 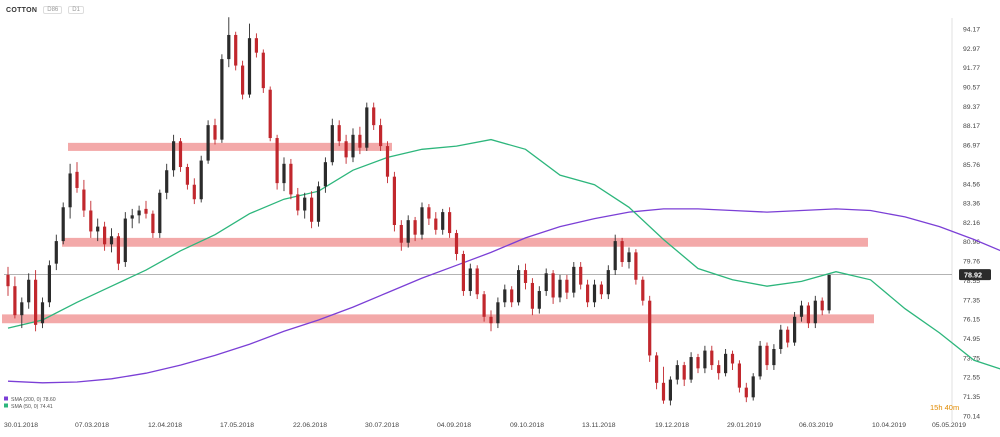 I want to click on y-tick-label: 72.55, so click(x=971, y=378).